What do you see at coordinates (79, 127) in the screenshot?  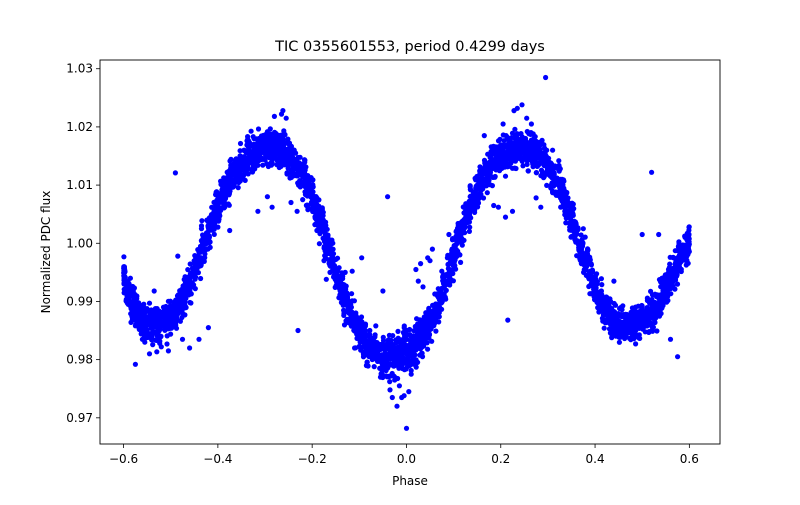 I see `y-tick-label: 1.02` at bounding box center [79, 127].